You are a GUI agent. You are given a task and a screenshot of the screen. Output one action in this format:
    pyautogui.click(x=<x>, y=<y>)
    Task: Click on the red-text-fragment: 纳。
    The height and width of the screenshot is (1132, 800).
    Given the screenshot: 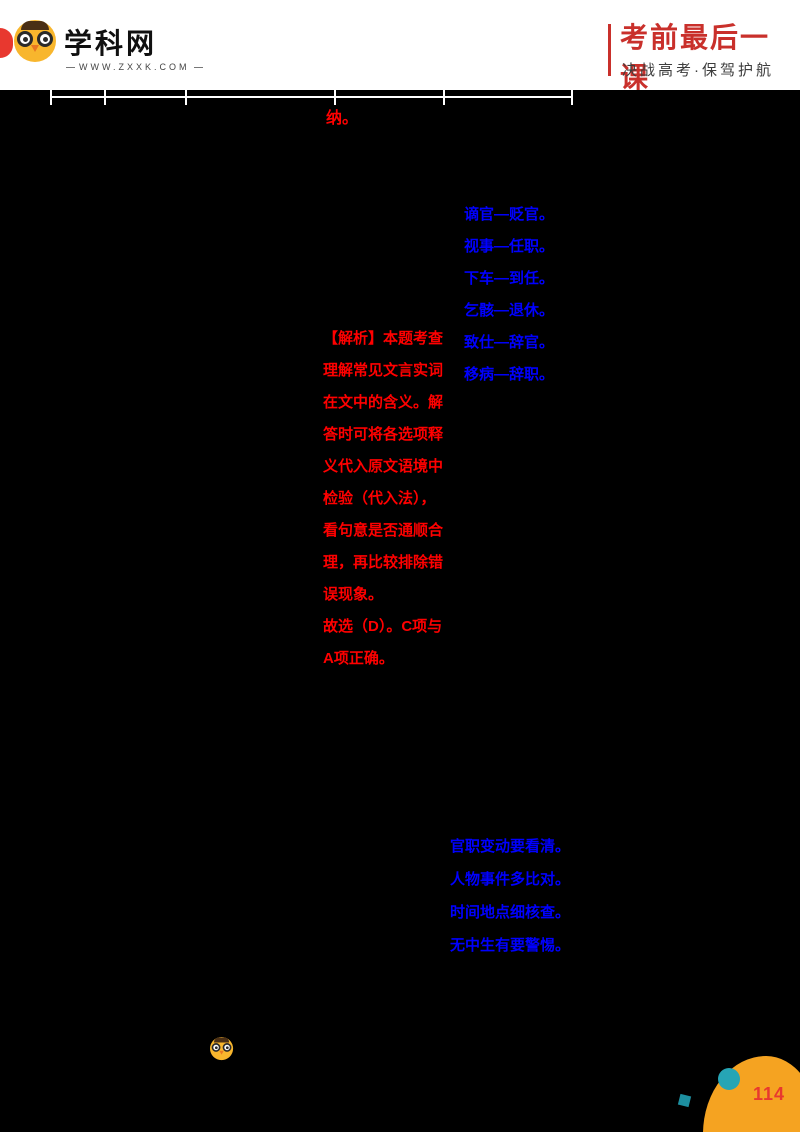 What is the action you would take?
    pyautogui.click(x=342, y=118)
    